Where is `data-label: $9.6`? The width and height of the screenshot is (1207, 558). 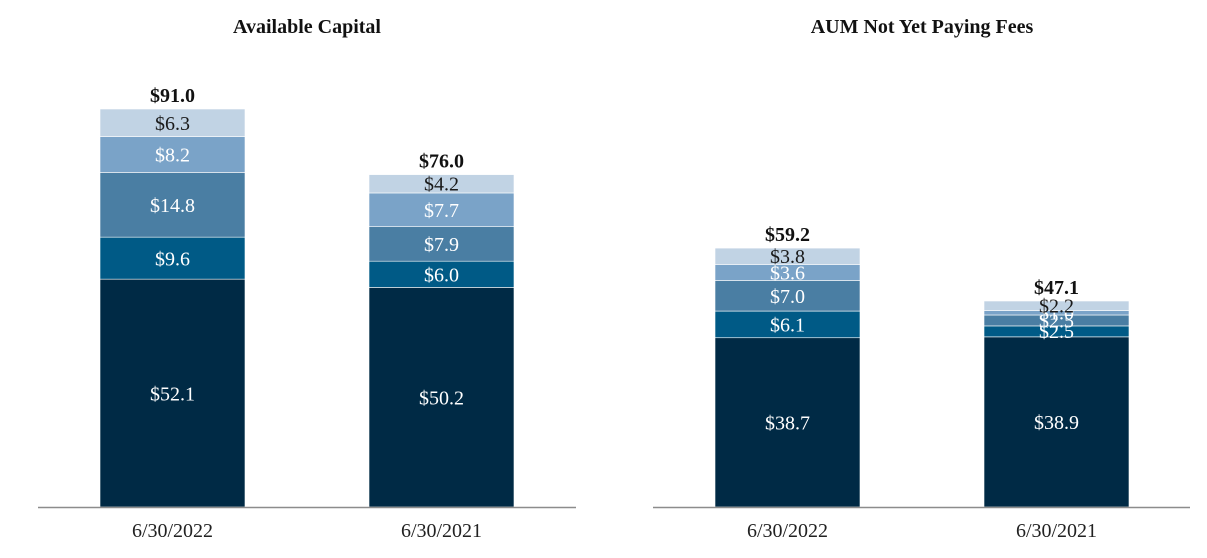
data-label: $9.6 is located at coordinates (172, 259).